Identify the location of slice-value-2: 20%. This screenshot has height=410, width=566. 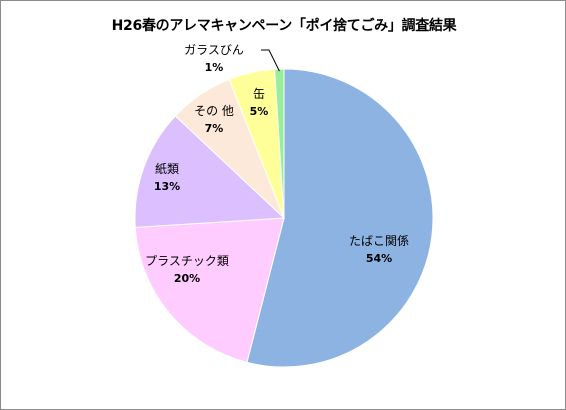
(187, 278).